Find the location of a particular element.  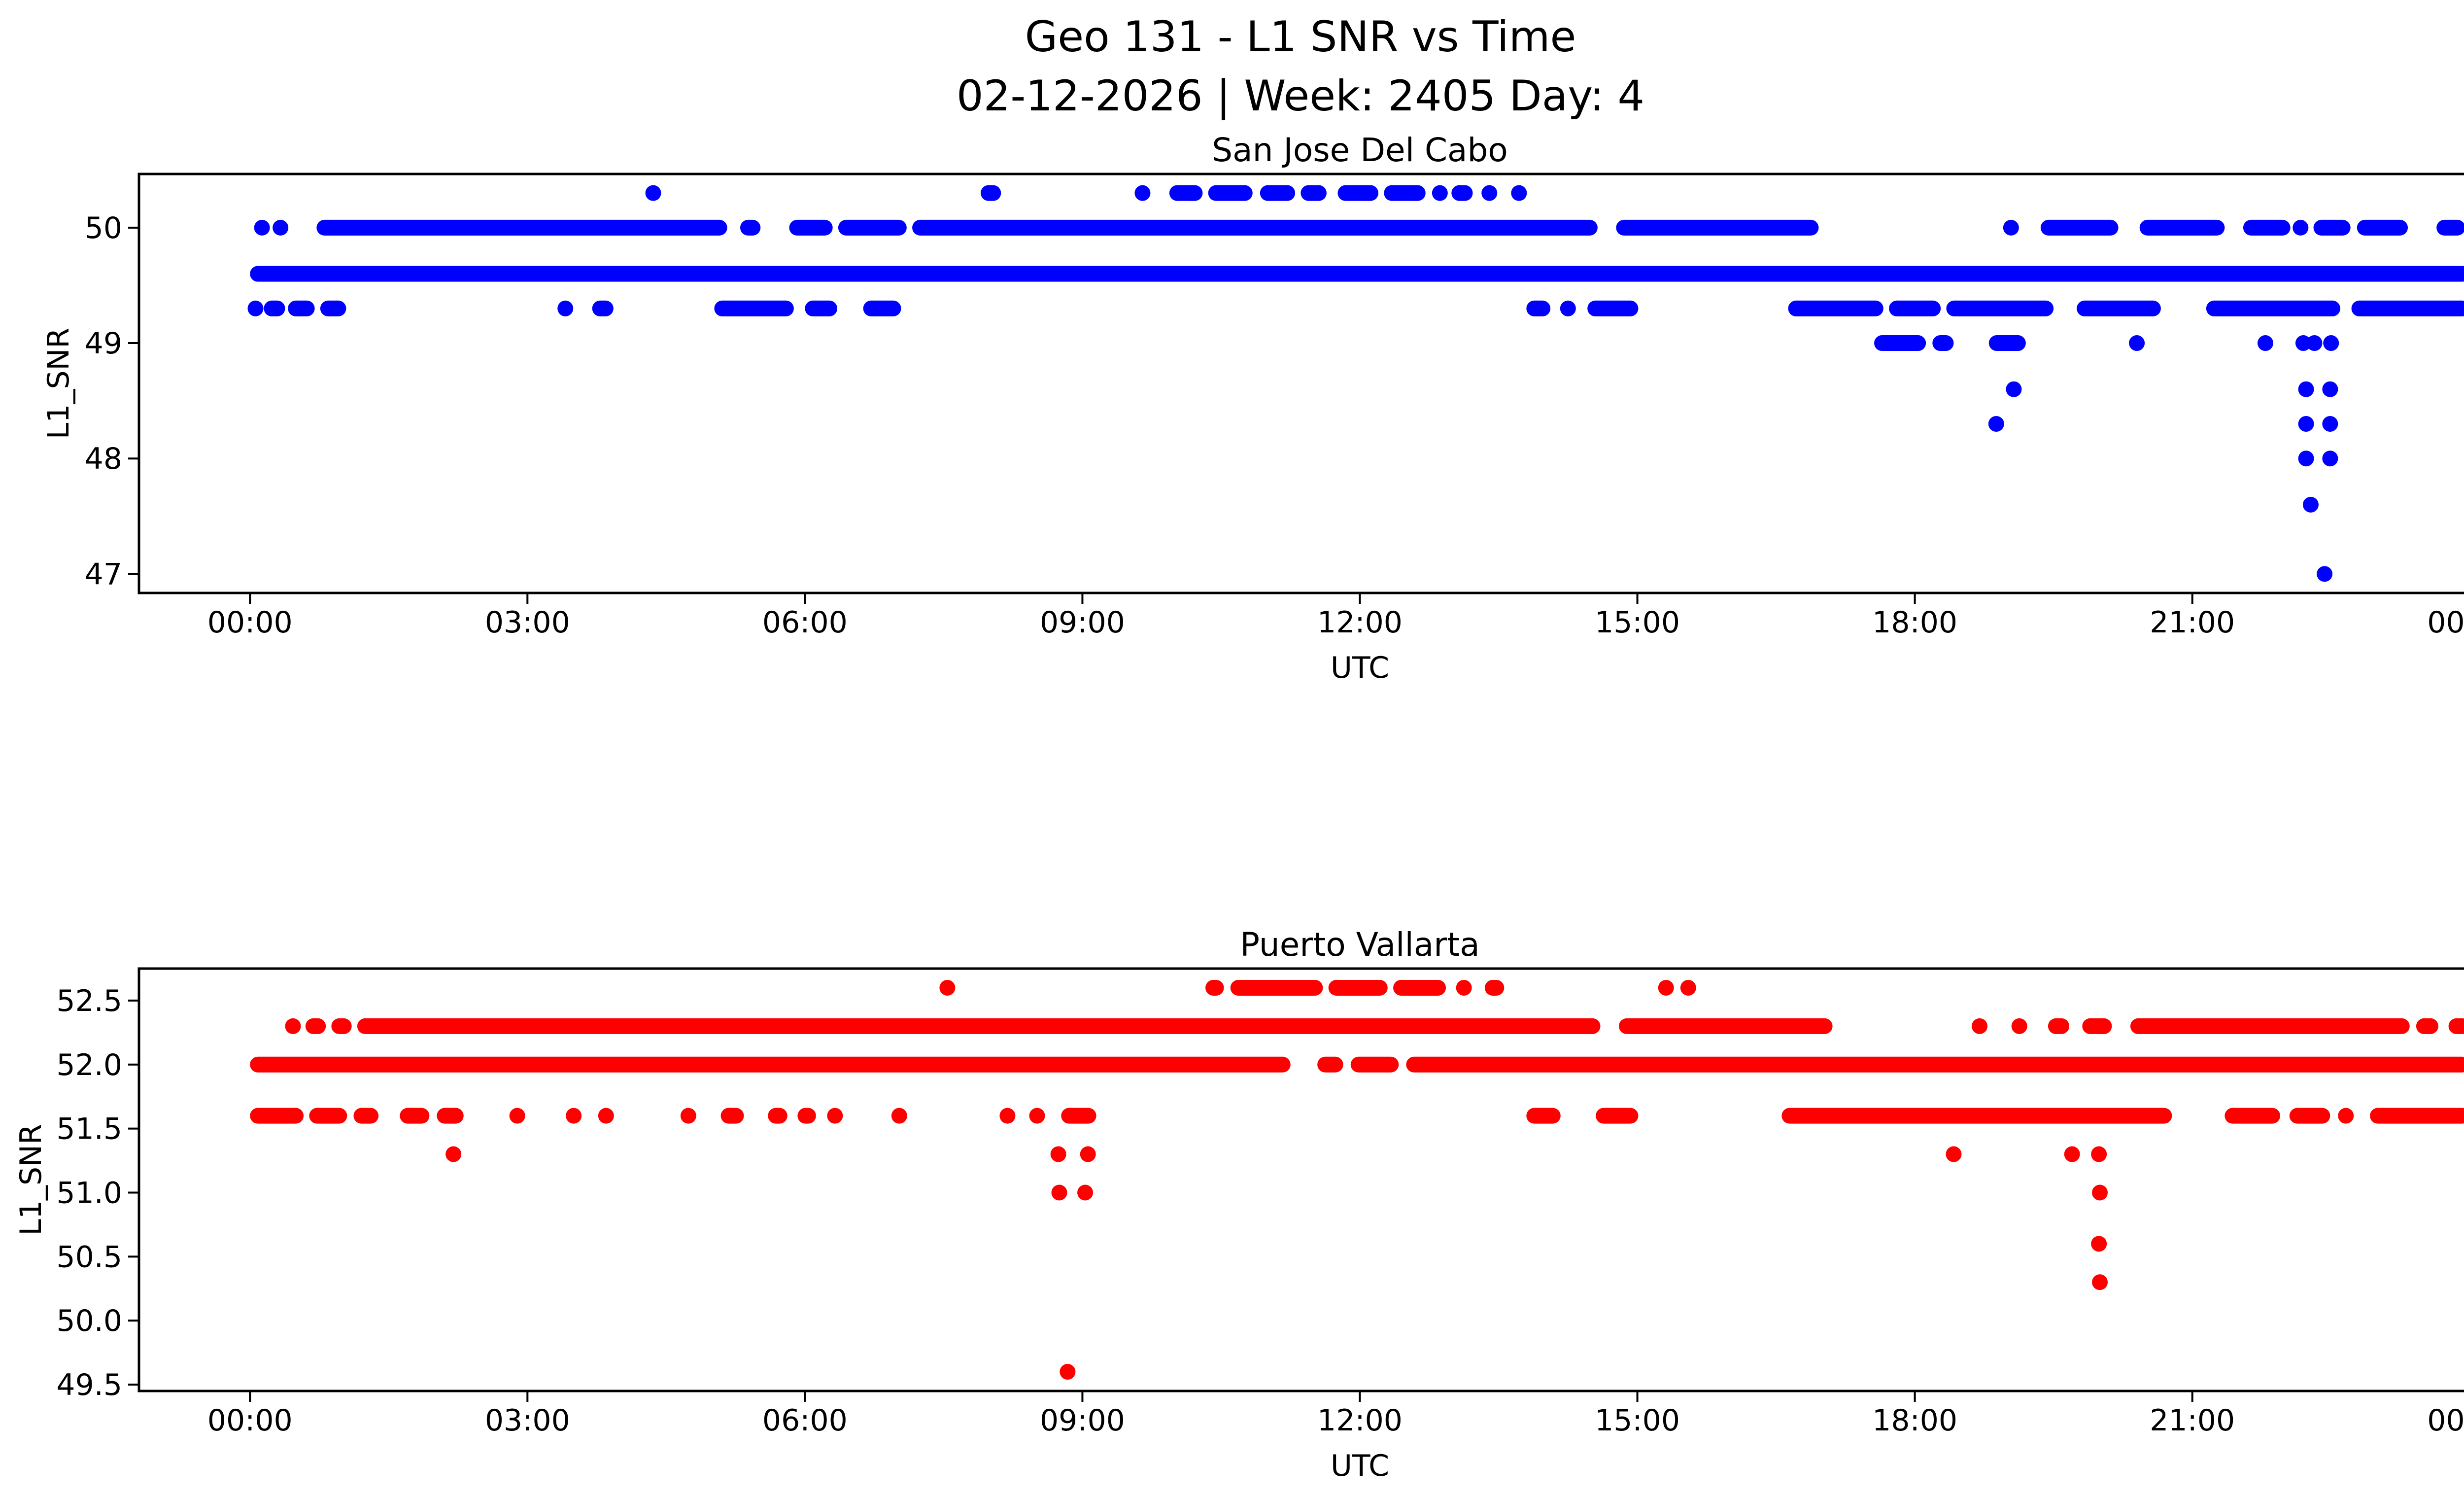

y-tick-label: 50.5 is located at coordinates (89, 1257).